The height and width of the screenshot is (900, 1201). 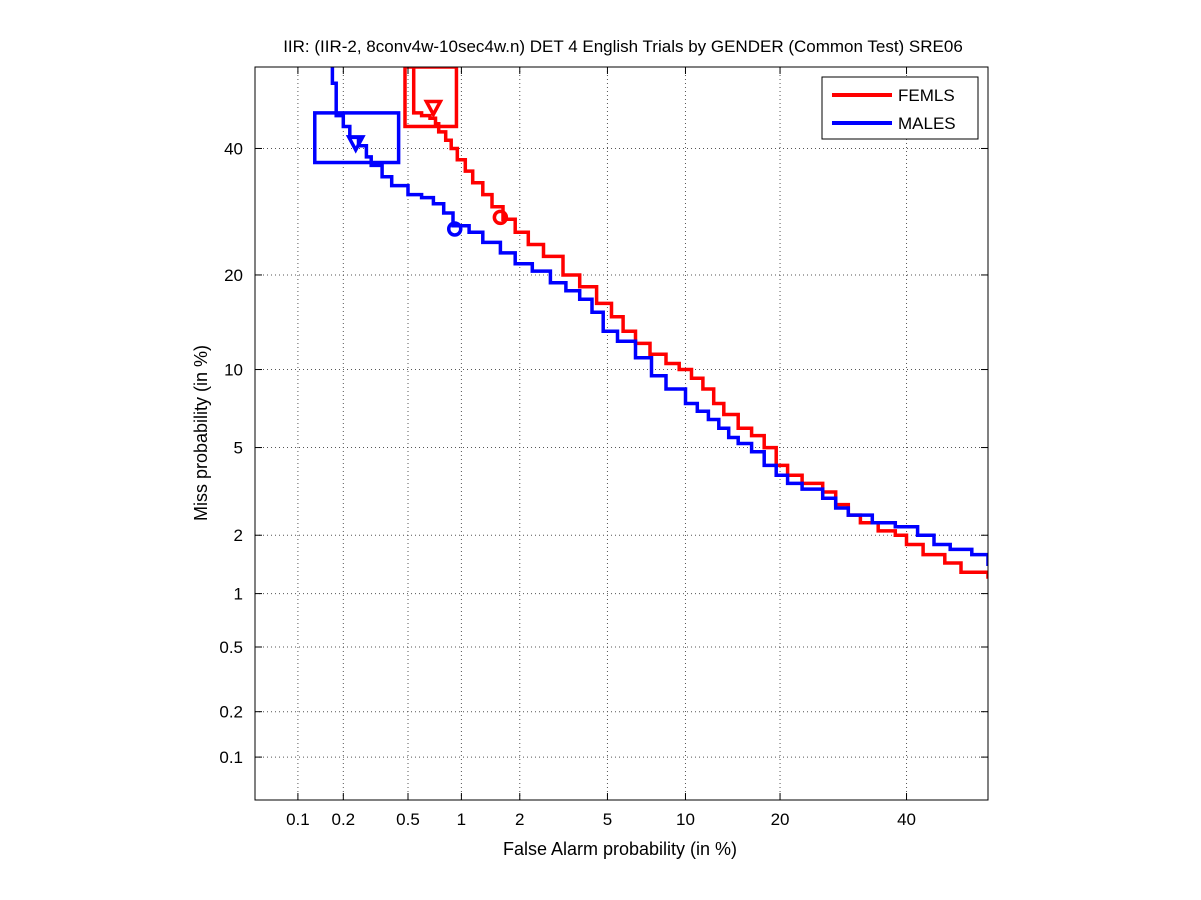 I want to click on y-tick-label: 5, so click(x=238, y=448).